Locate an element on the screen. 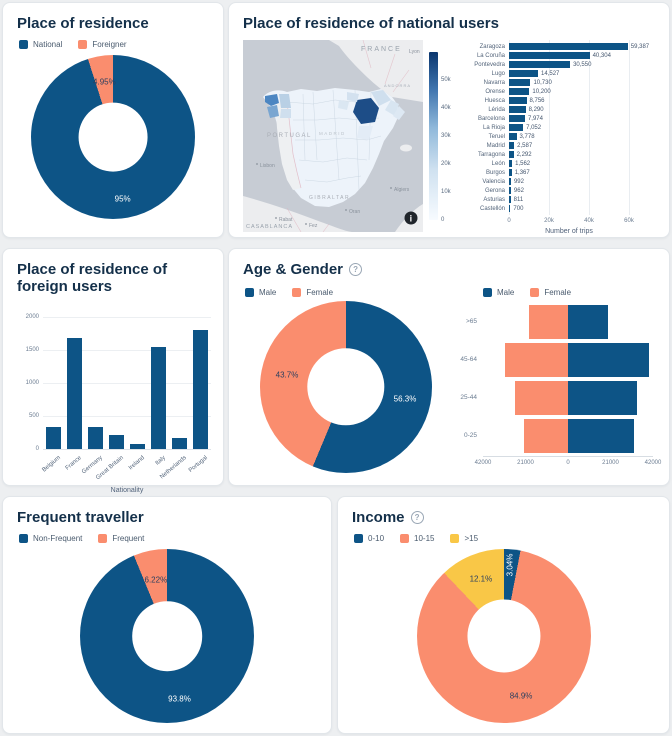 The image size is (672, 736). map-region-huesca is located at coordinates (381, 98).